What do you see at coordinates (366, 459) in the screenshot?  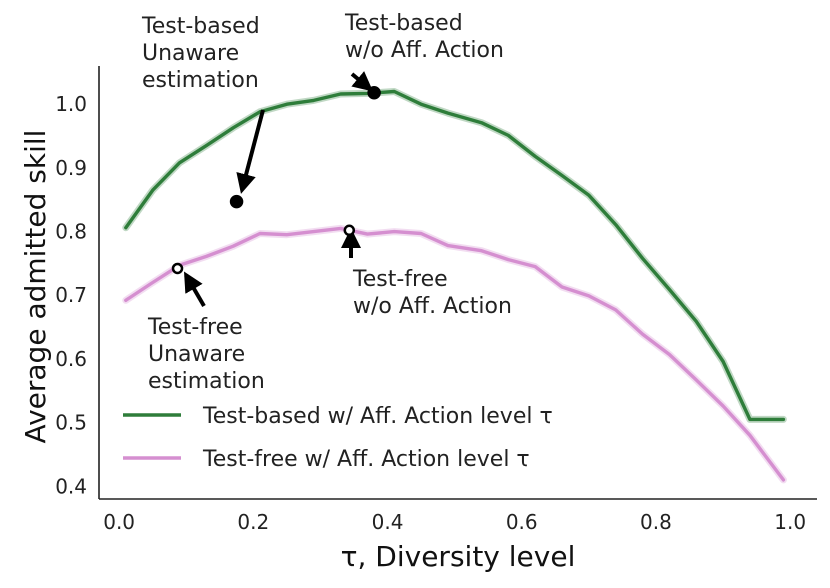 I see `legend-label-1: Test-free w/ Aff. Action level τ` at bounding box center [366, 459].